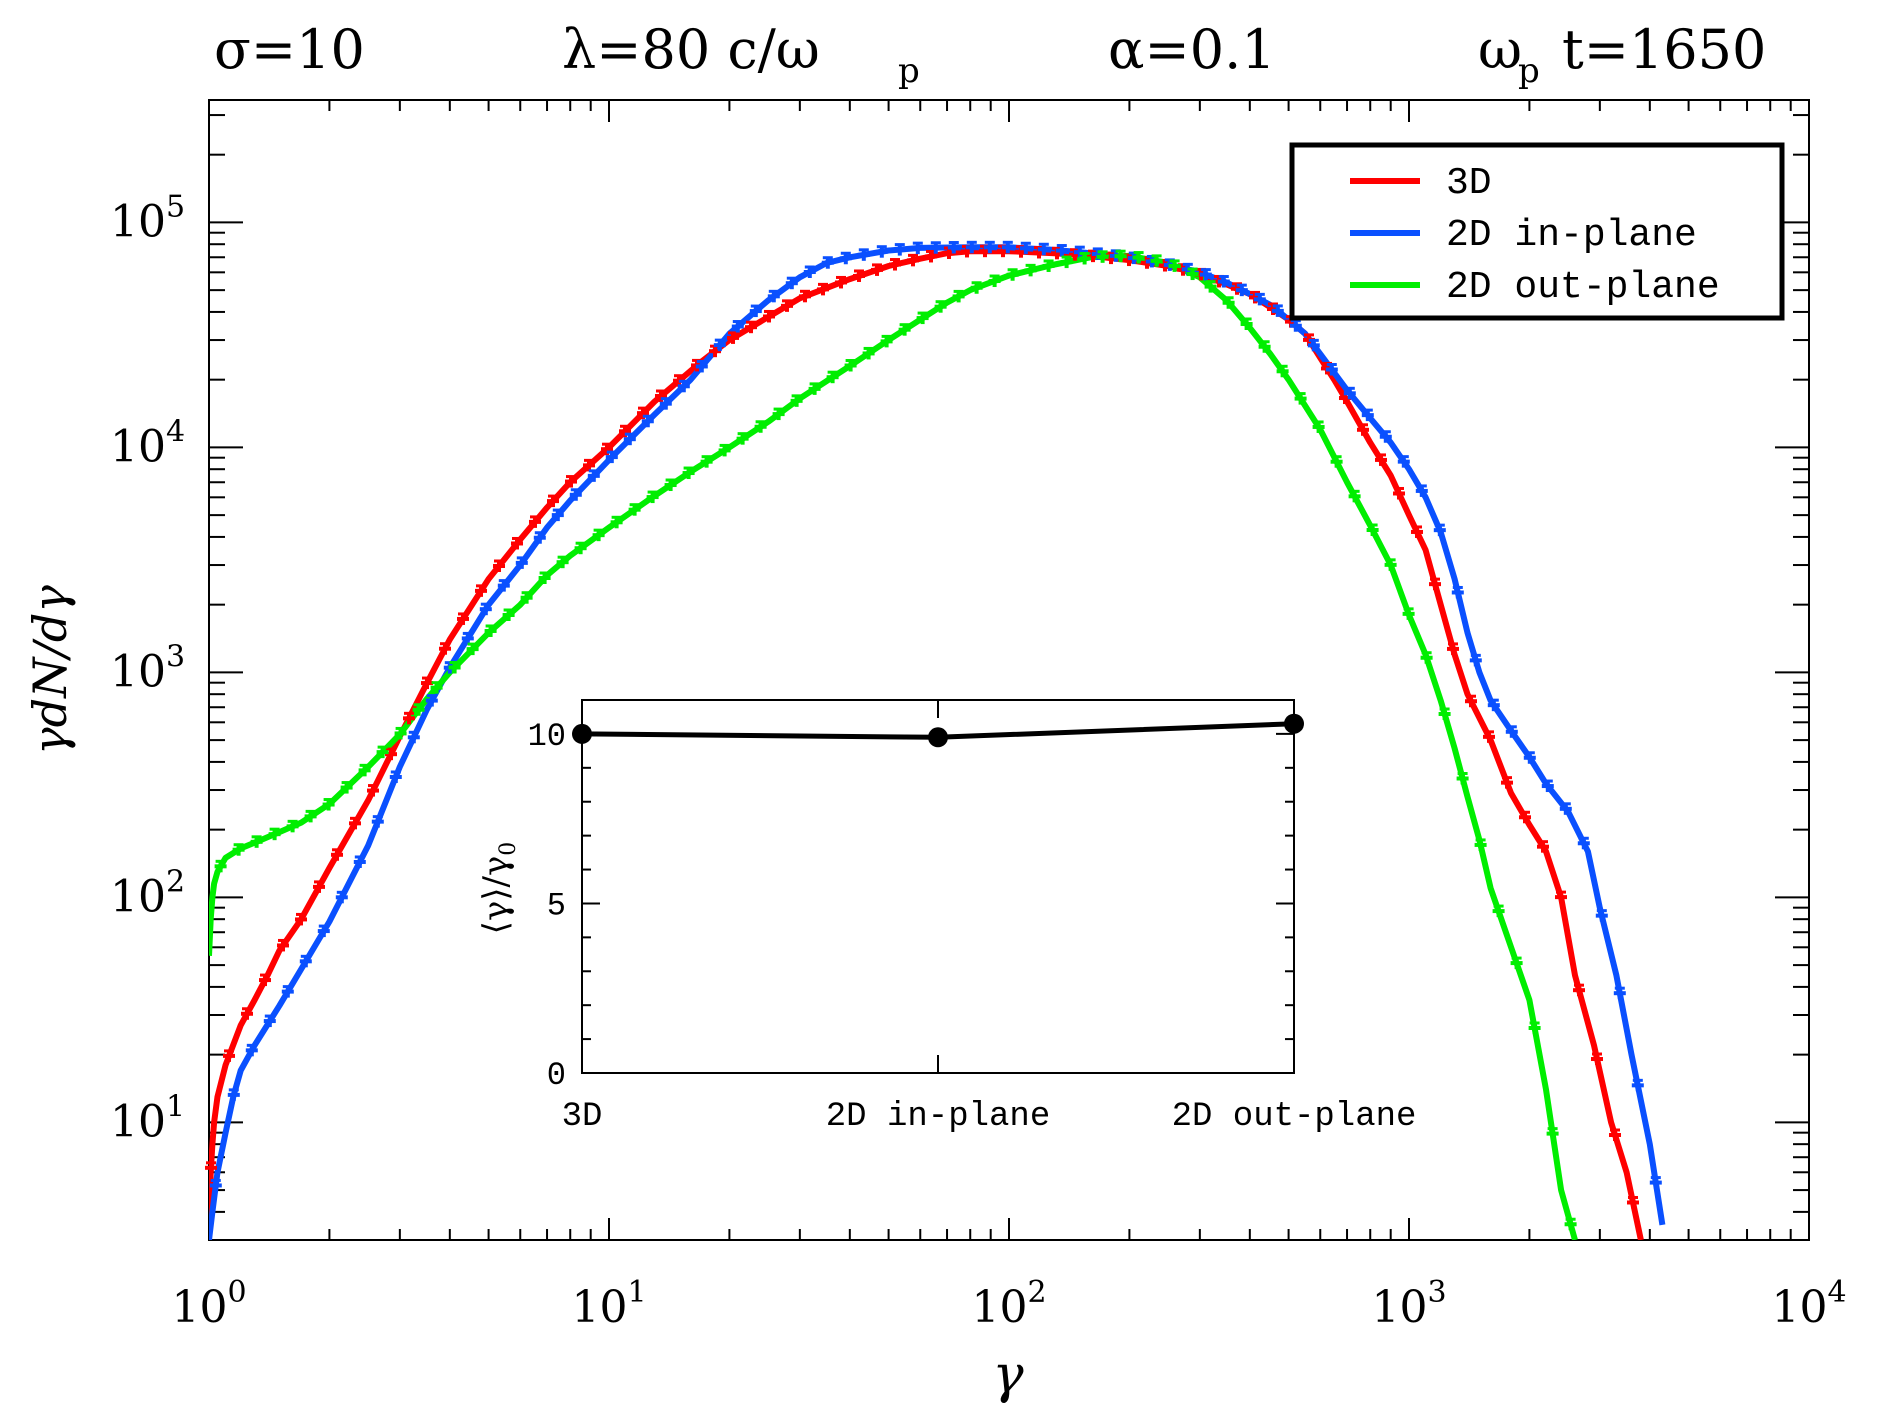 This screenshot has height=1417, width=1888. I want to click on inset-y-tick-label: 0, so click(556, 1075).